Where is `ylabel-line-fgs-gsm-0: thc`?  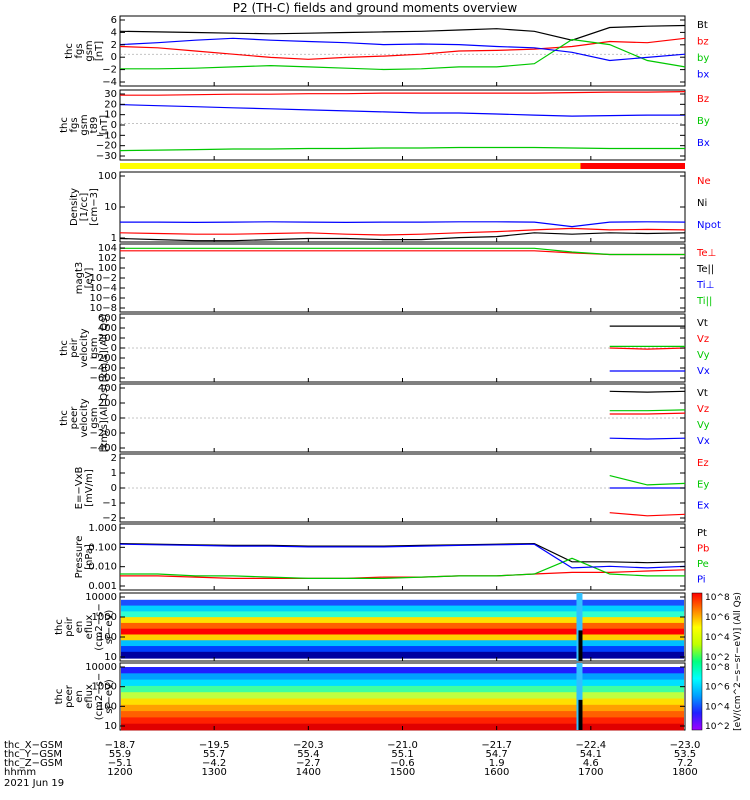 ylabel-line-fgs-gsm-0: thc is located at coordinates (69, 51).